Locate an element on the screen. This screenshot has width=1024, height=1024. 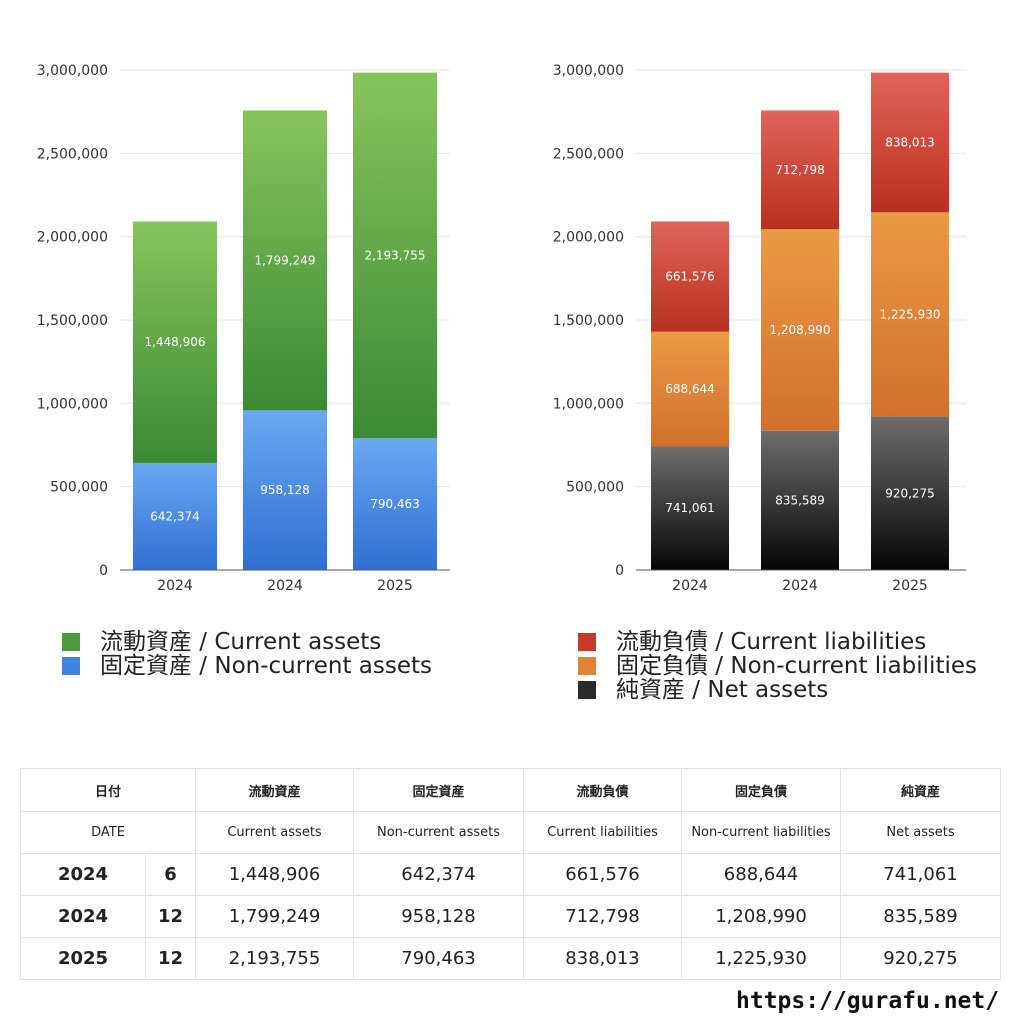
data-label: 642,374 is located at coordinates (175, 516).